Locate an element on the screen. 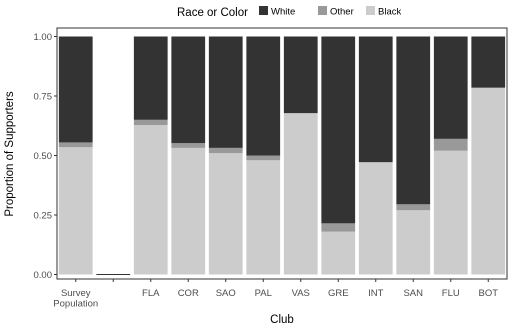 The width and height of the screenshot is (512, 333). x-tick-label: FLA is located at coordinates (151, 293).